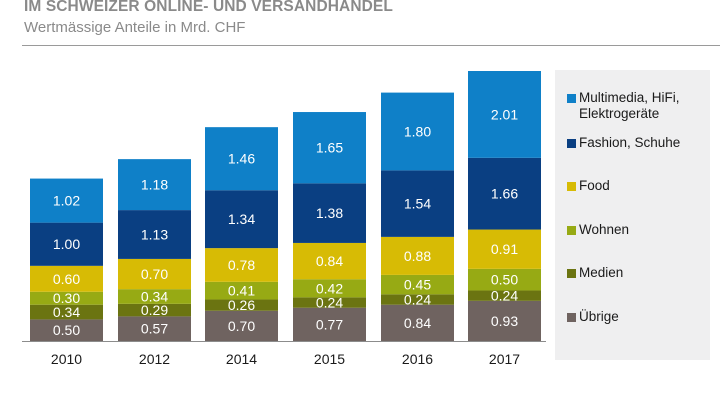  I want to click on data-label-food-2014: 0.78, so click(241, 265).